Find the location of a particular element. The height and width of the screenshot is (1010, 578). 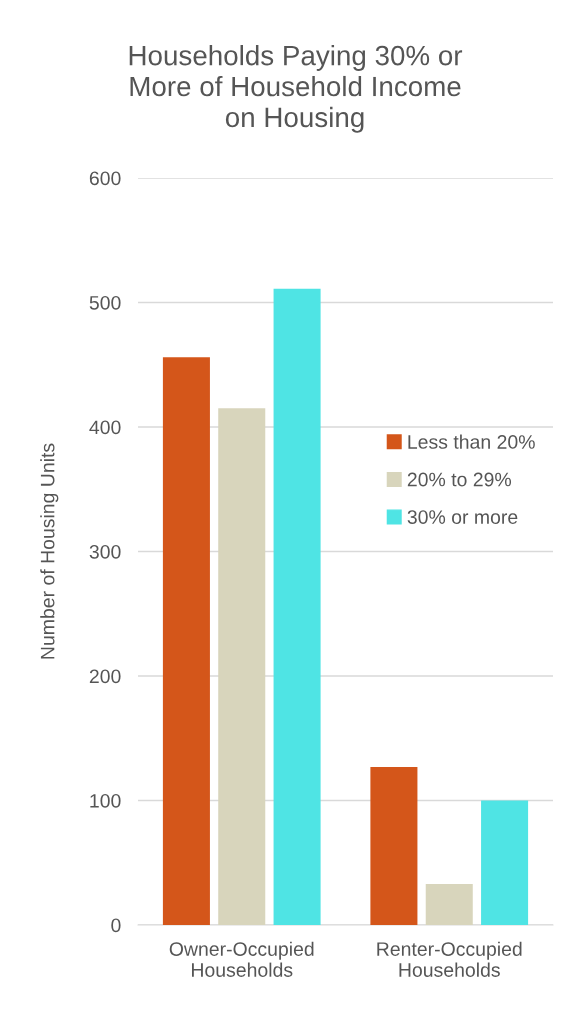

legend-label: Less than 20% is located at coordinates (471, 441).